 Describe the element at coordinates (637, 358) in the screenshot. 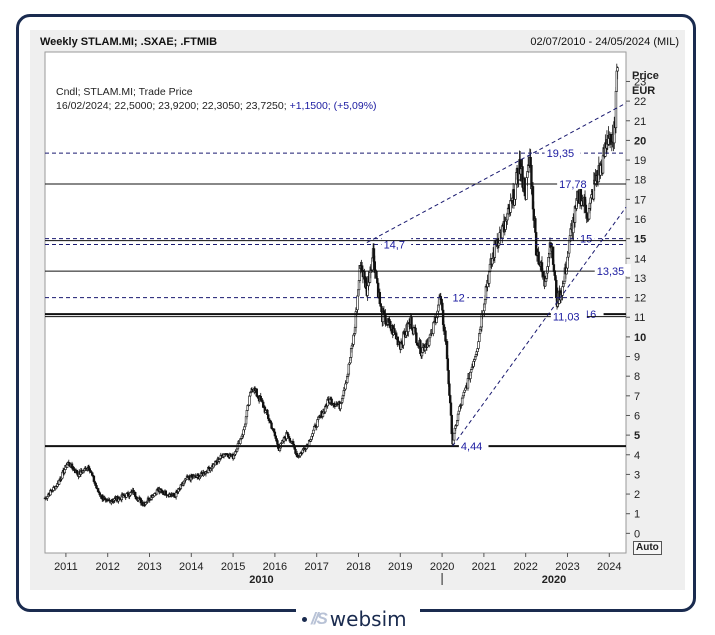

I see `y-tick-label: 9` at that location.